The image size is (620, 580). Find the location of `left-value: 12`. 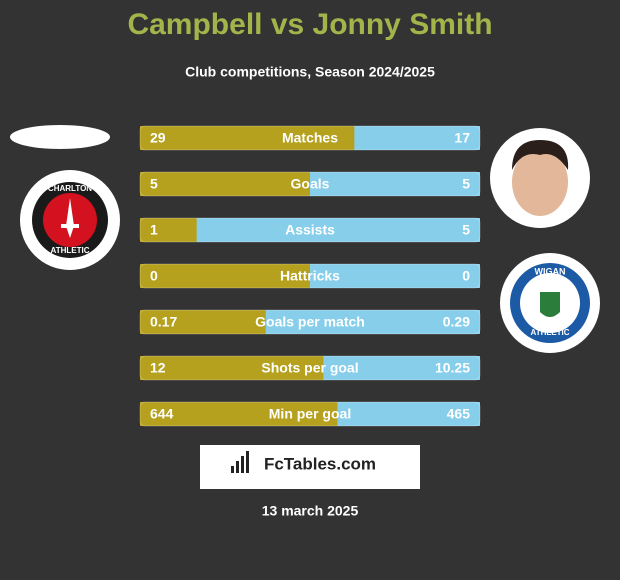

left-value: 12 is located at coordinates (158, 368).